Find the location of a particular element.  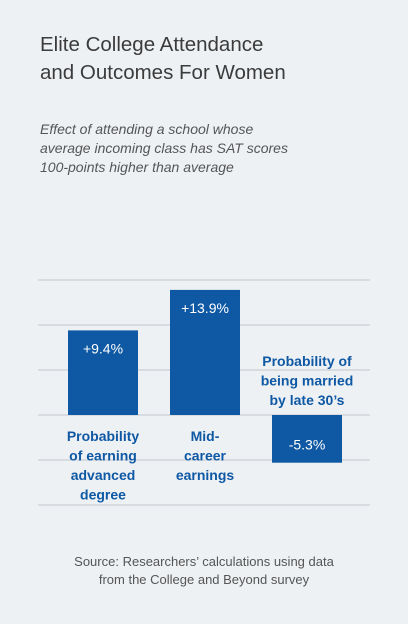

subtitle-line-3: 100-points higher than average is located at coordinates (137, 167).